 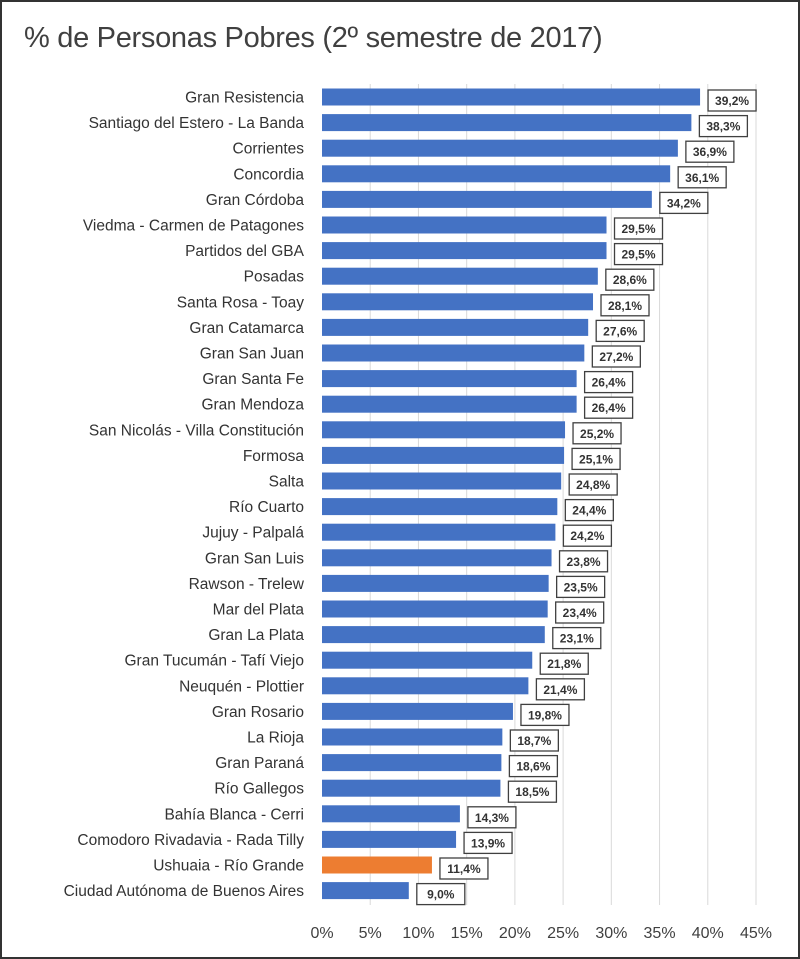 What do you see at coordinates (184, 891) in the screenshot?
I see `category-label: Ciudad Autónoma de Buenos Aires` at bounding box center [184, 891].